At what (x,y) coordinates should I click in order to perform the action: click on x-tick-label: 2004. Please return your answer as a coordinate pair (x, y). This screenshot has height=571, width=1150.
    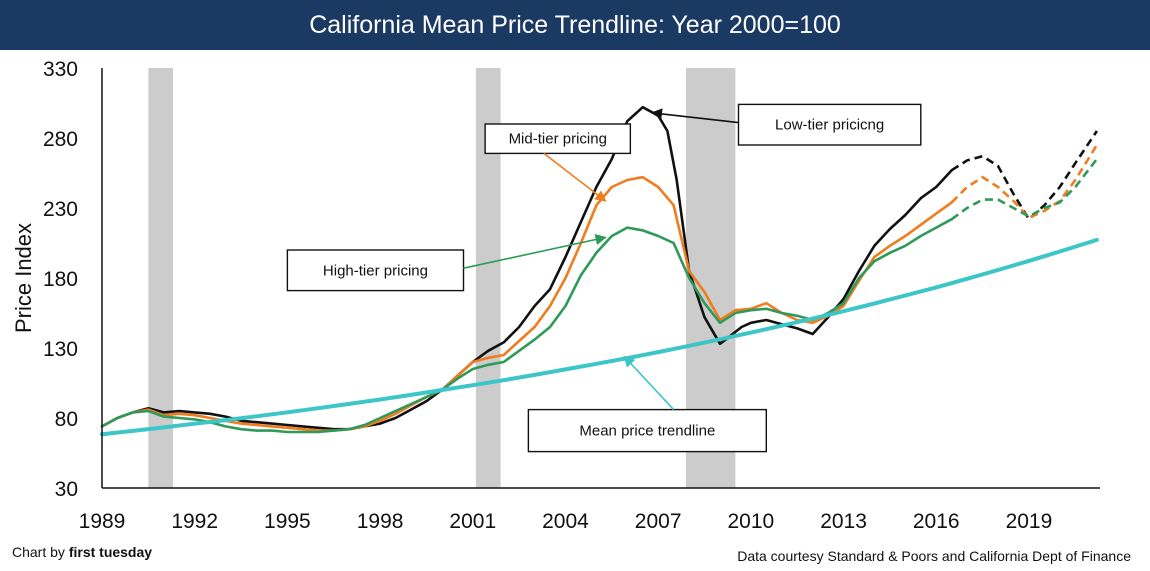
    Looking at the image, I should click on (565, 521).